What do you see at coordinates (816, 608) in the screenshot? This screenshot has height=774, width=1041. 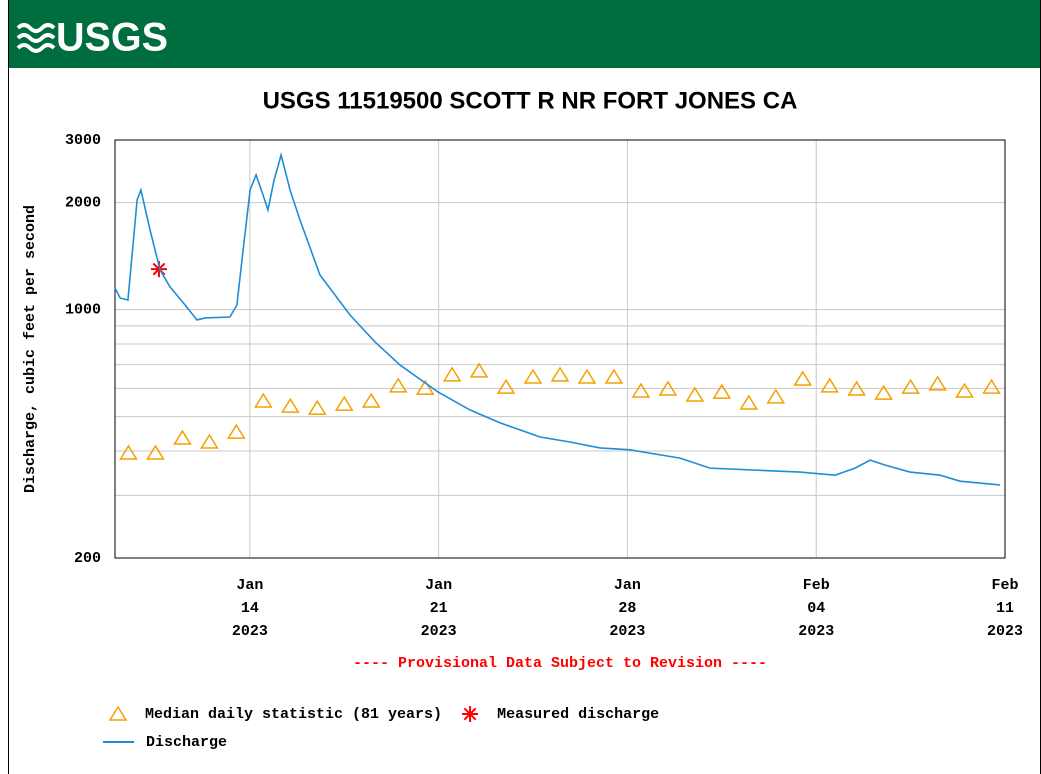 I see `x-tick-label: Feb 04 2023` at bounding box center [816, 608].